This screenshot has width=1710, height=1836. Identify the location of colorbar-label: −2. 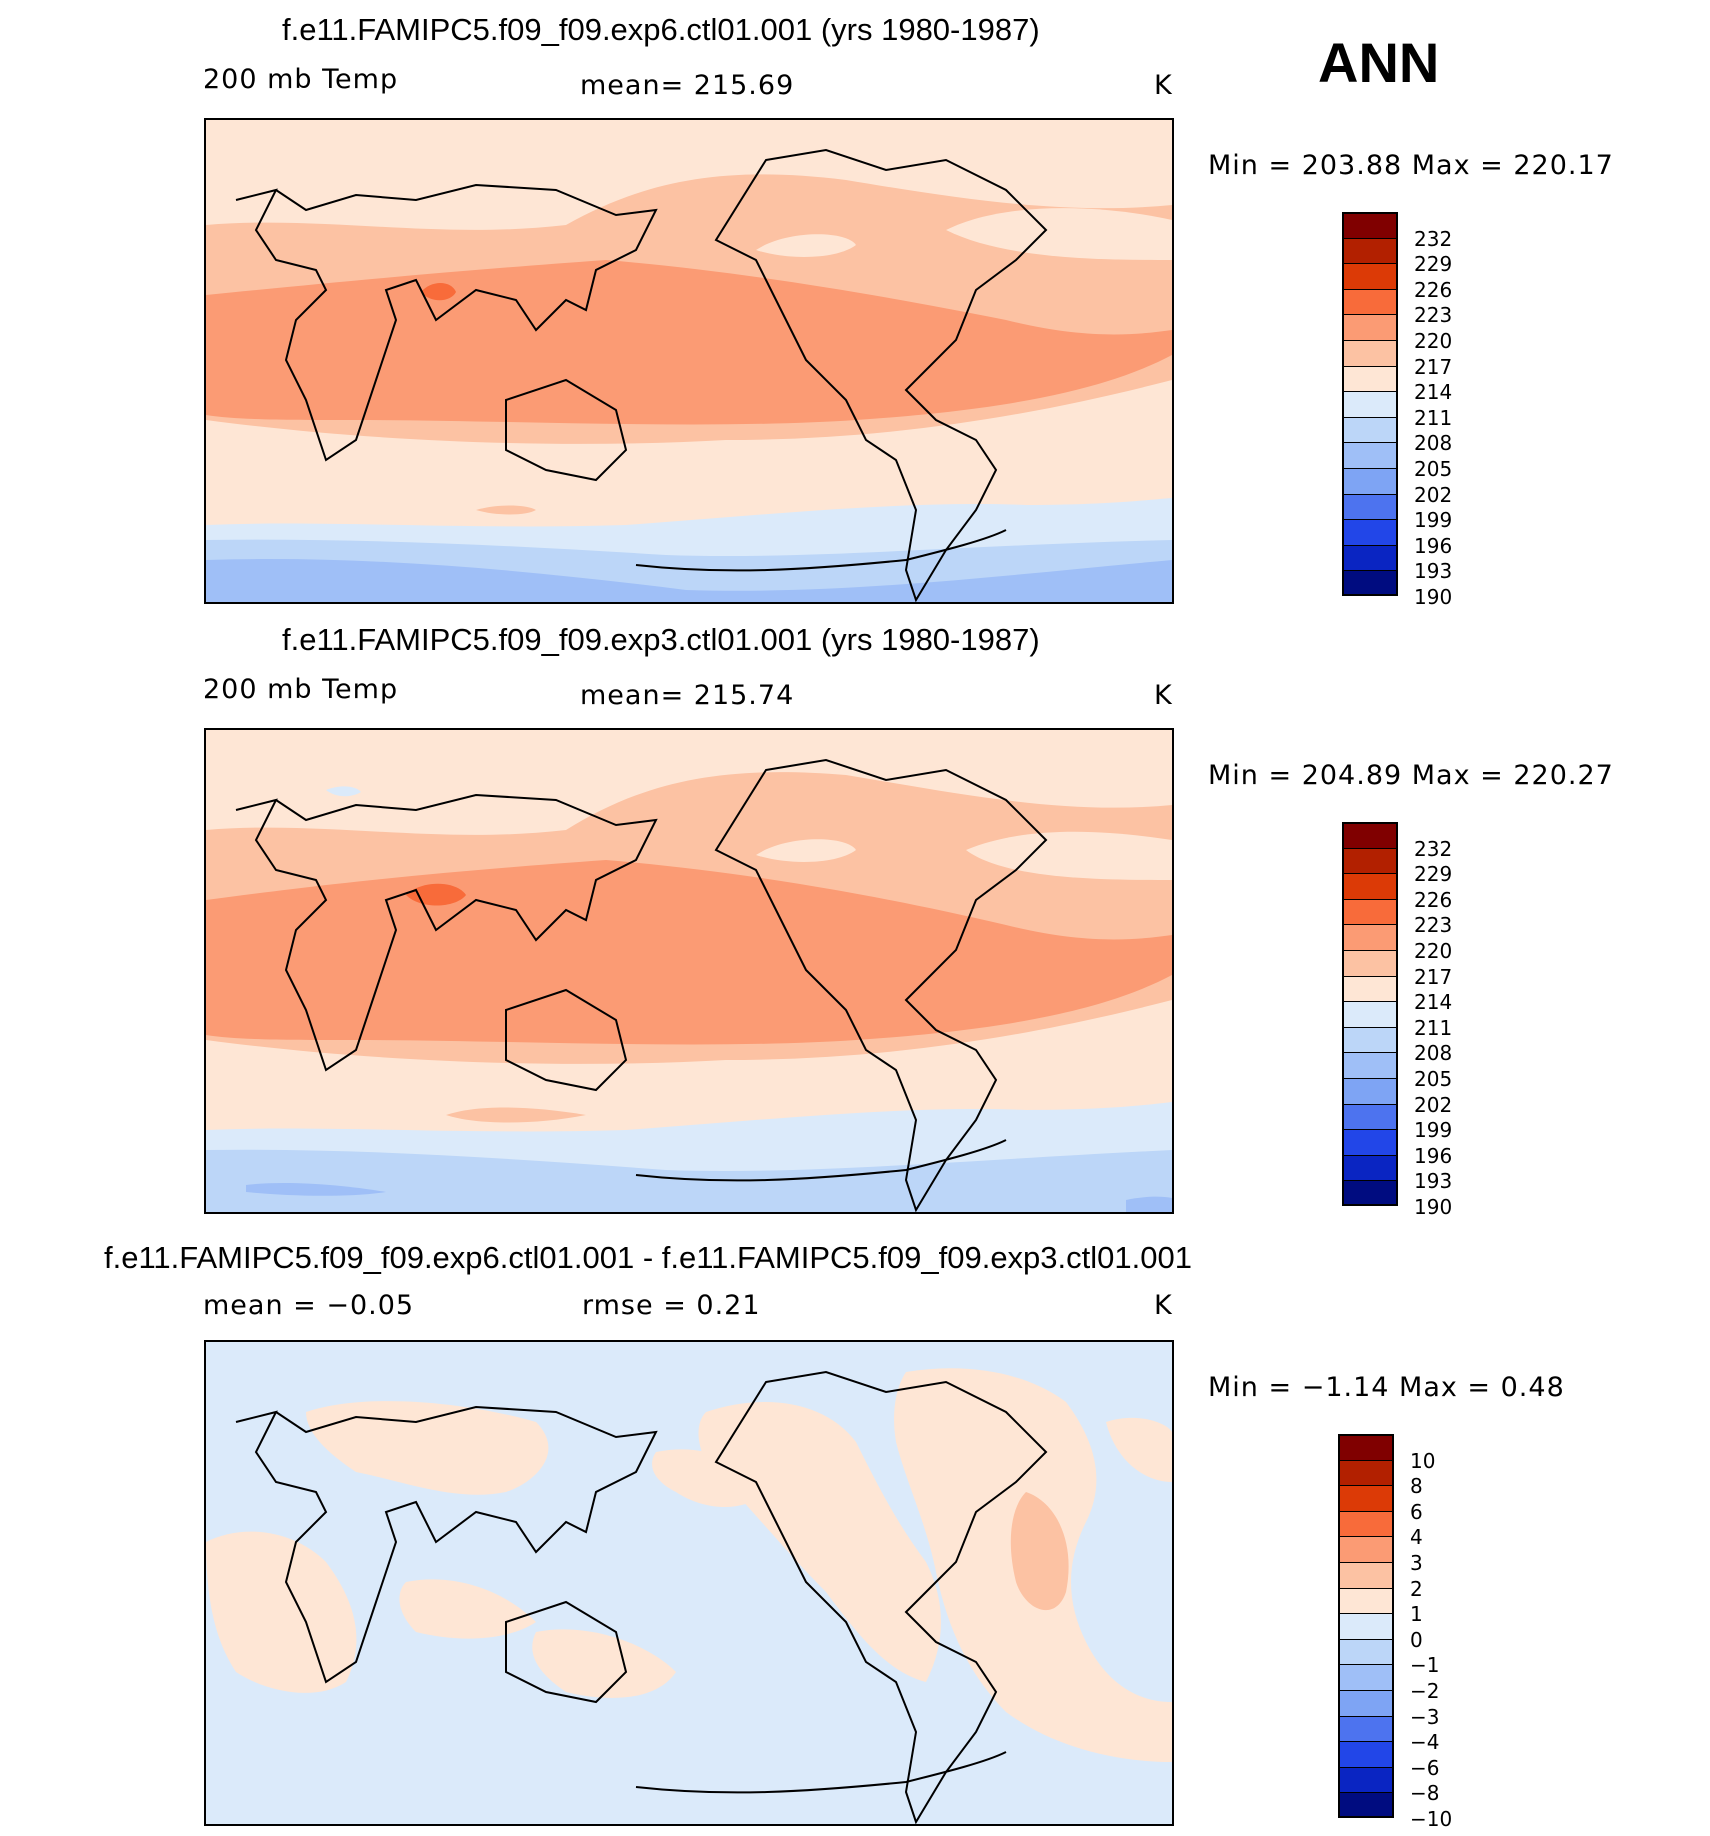
(1425, 1691).